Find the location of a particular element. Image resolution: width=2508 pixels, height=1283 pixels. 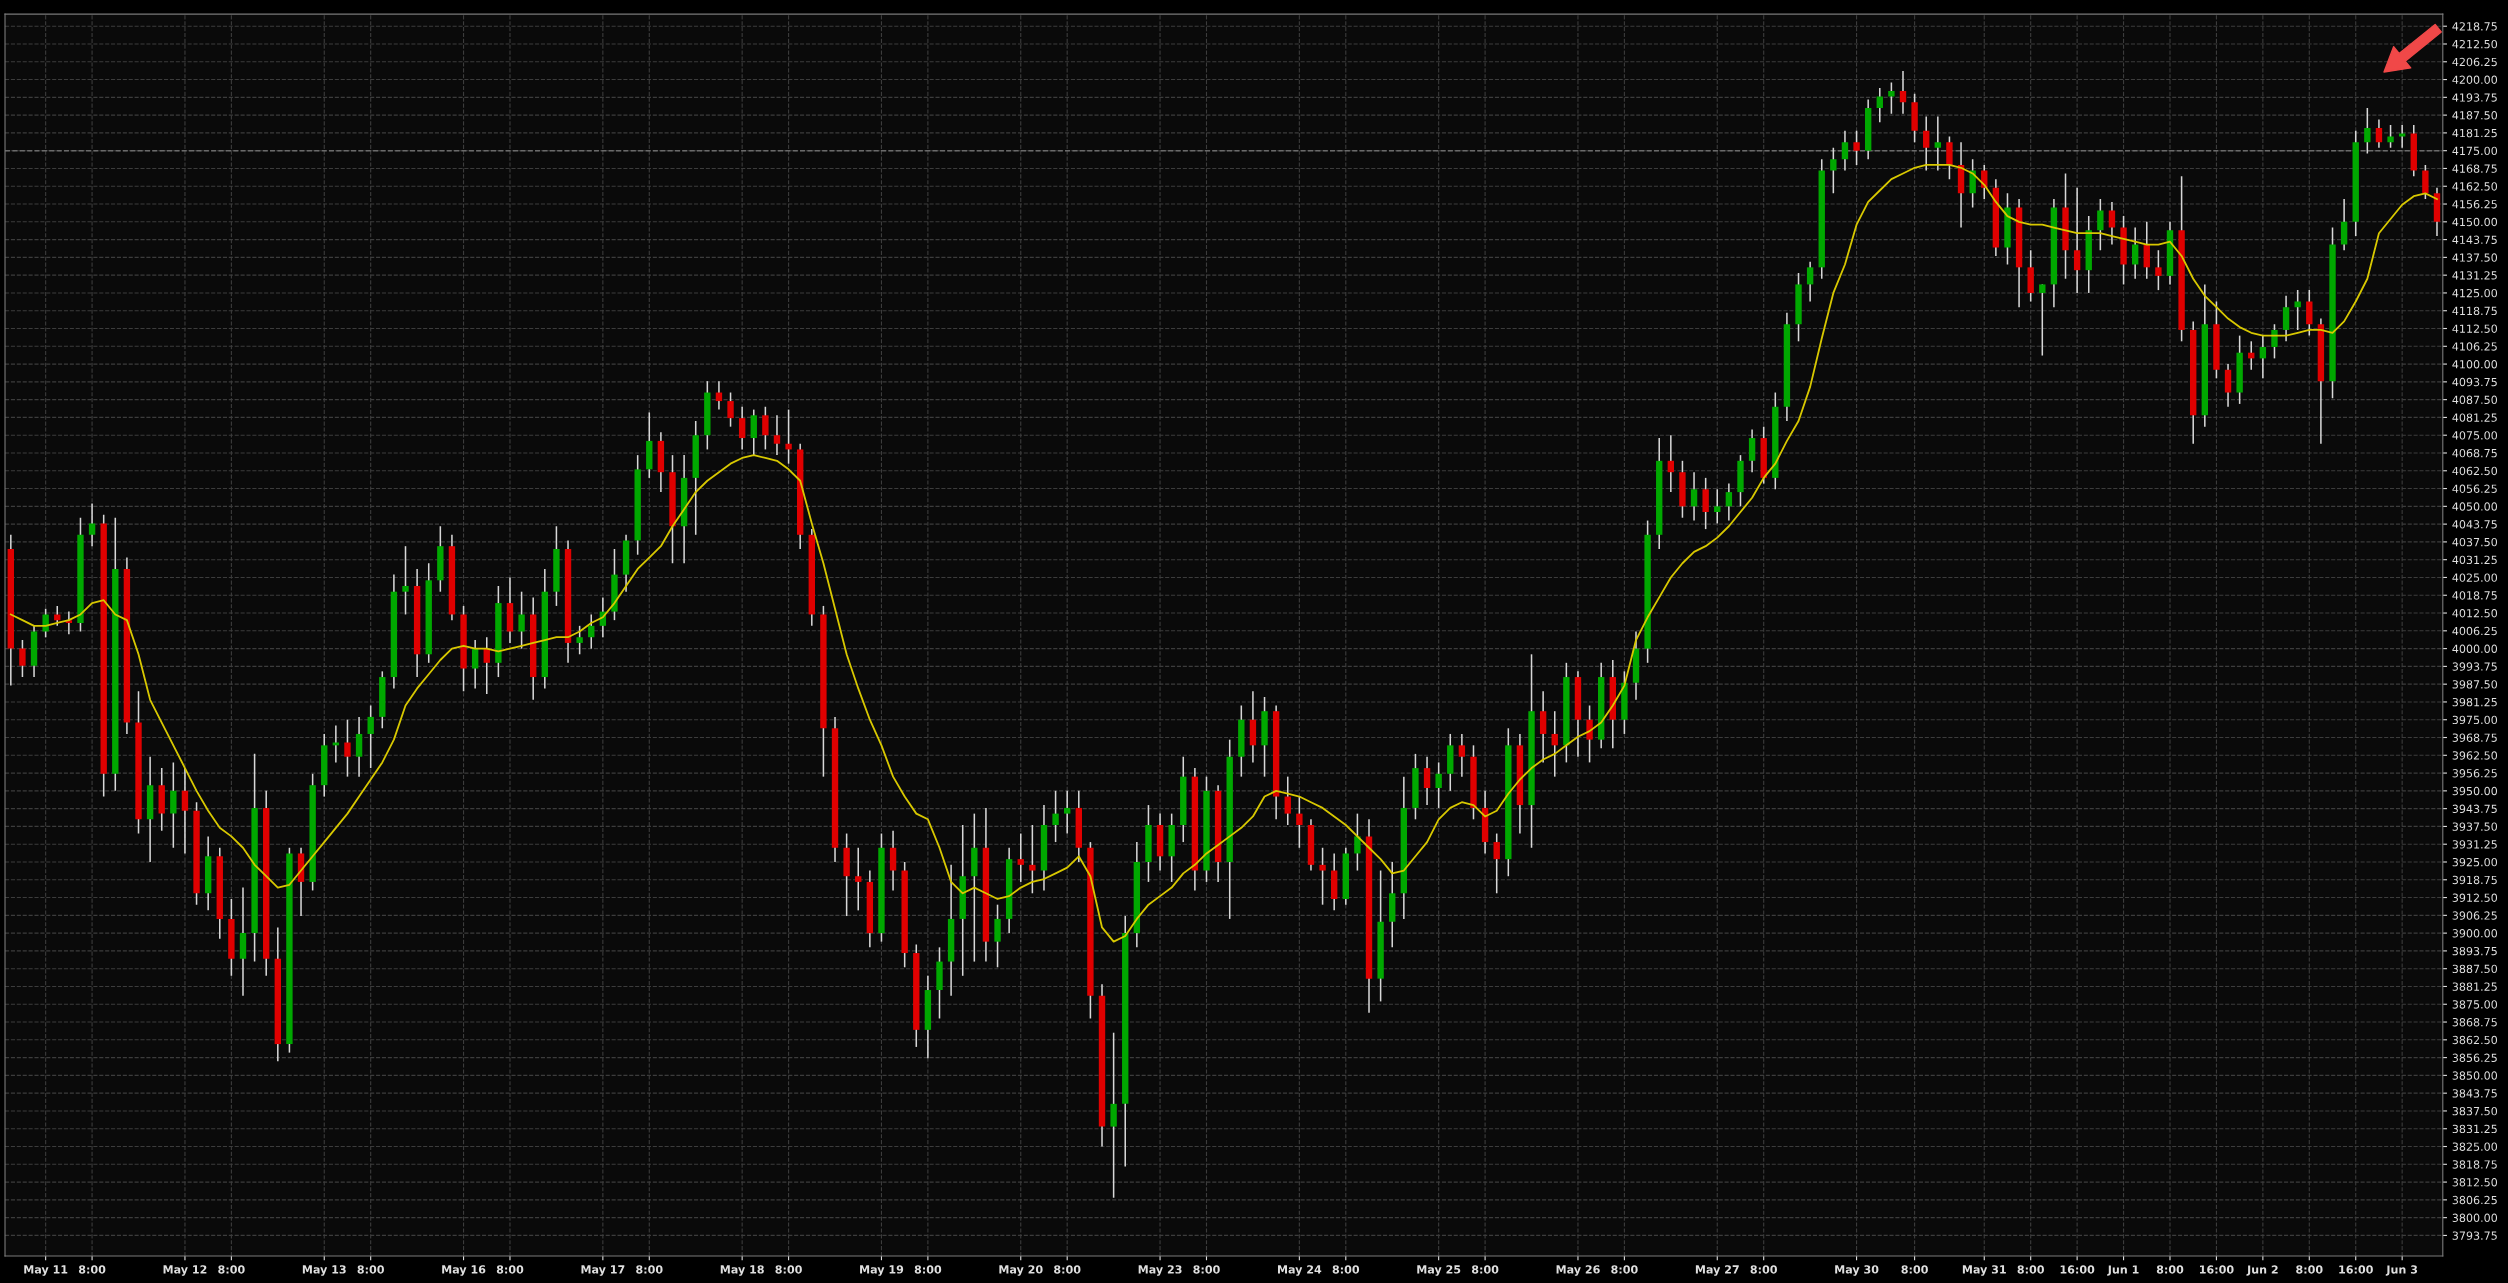

y-tick-label: 4025.00 is located at coordinates (2475, 577).